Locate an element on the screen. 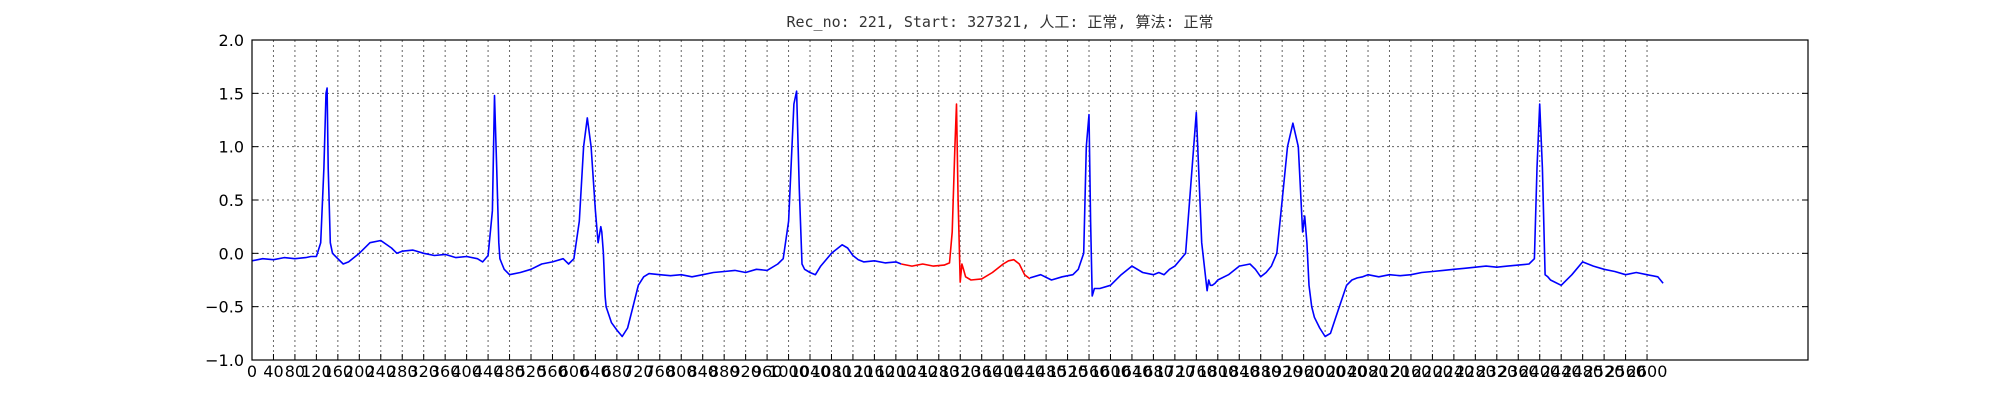 Image resolution: width=2000 pixels, height=400 pixels. x-tick-label: 800 is located at coordinates (681, 371).